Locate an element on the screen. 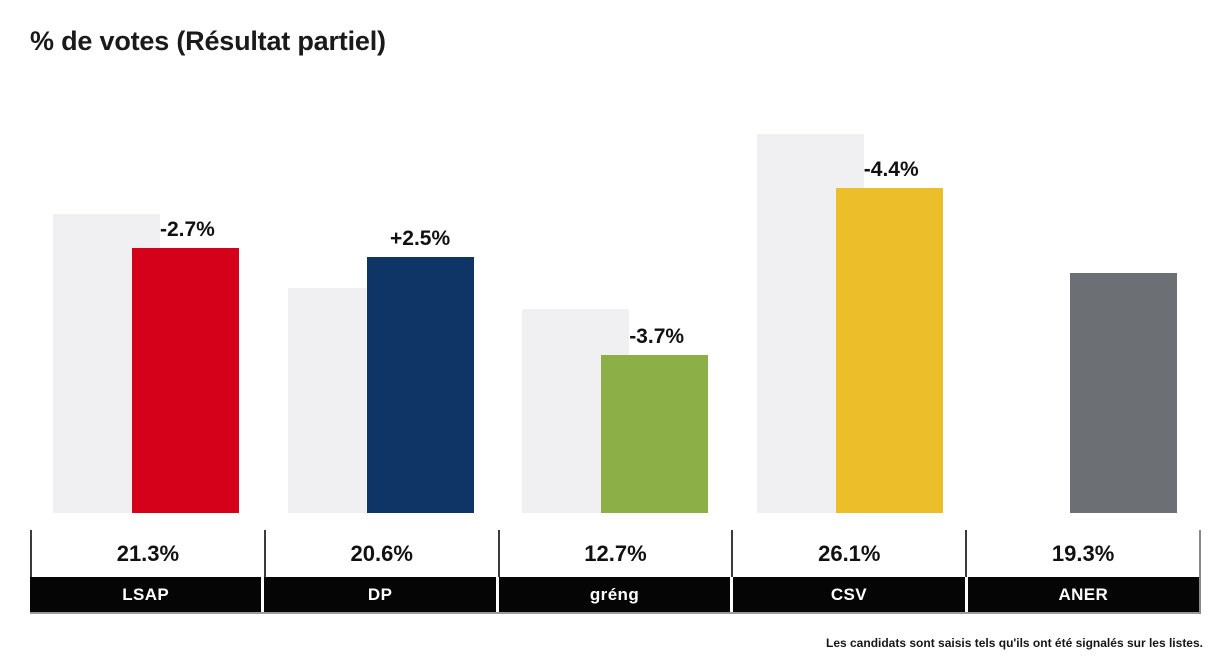 Image resolution: width=1224 pixels, height=672 pixels. percent-cell-gréng: 12.7% is located at coordinates (614, 553).